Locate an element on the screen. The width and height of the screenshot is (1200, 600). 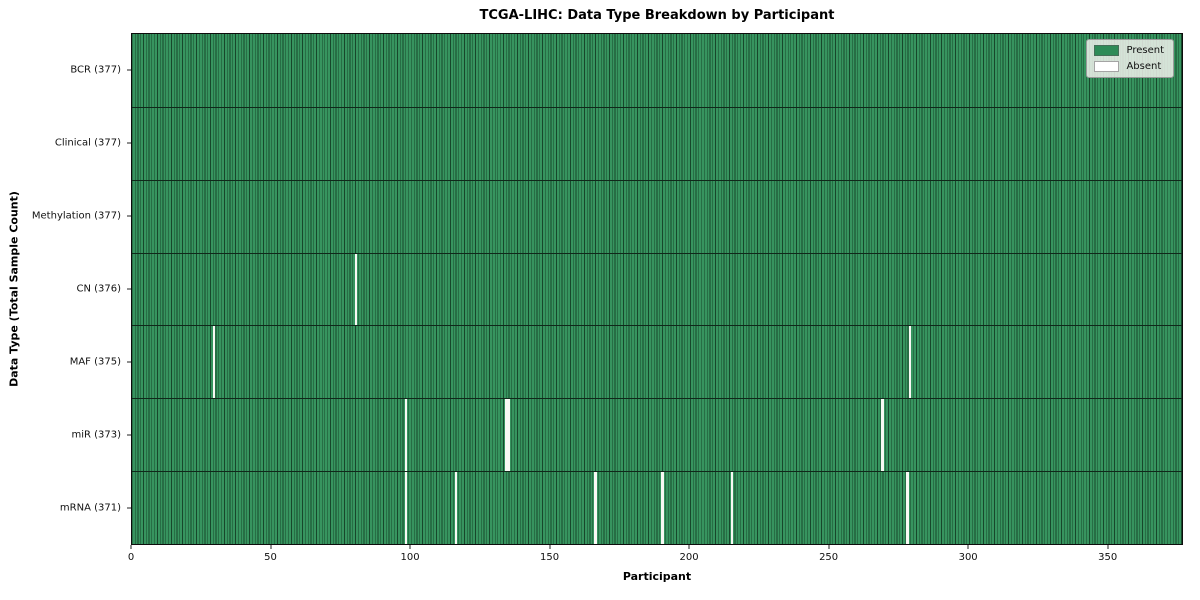
y-tick-label-Methylation: Methylation (377) is located at coordinates (76, 216).